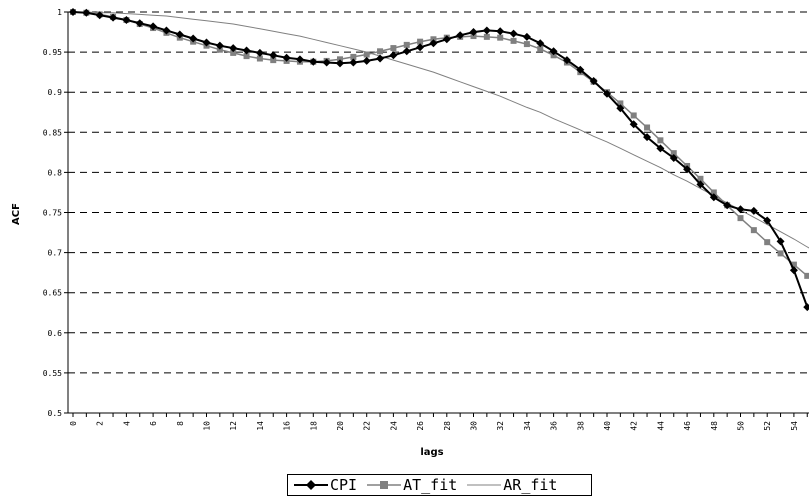 Image resolution: width=809 pixels, height=503 pixels. I want to click on legend-entry-at-fit: AT_fit, so click(412, 485).